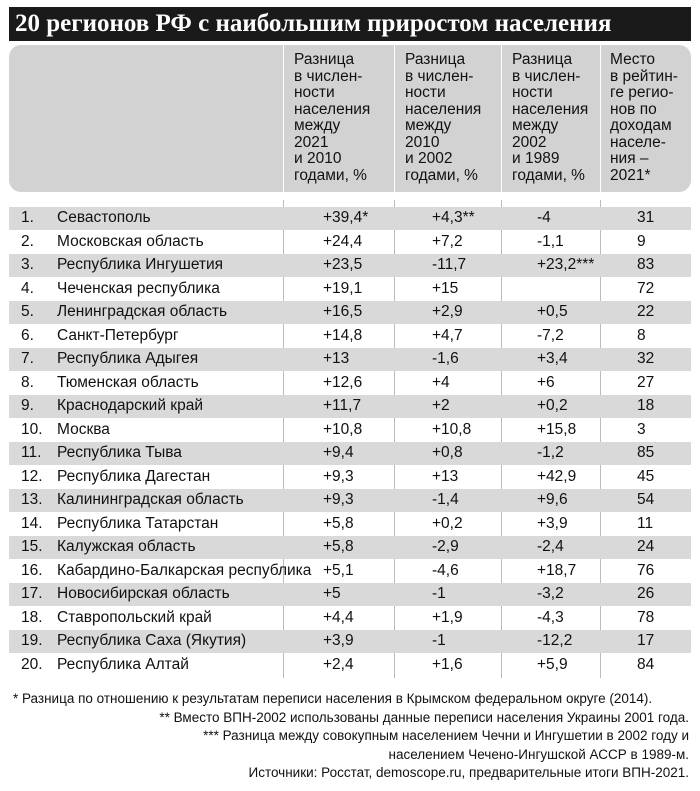 This screenshot has width=700, height=791. I want to click on header-line: 2002, so click(529, 142).